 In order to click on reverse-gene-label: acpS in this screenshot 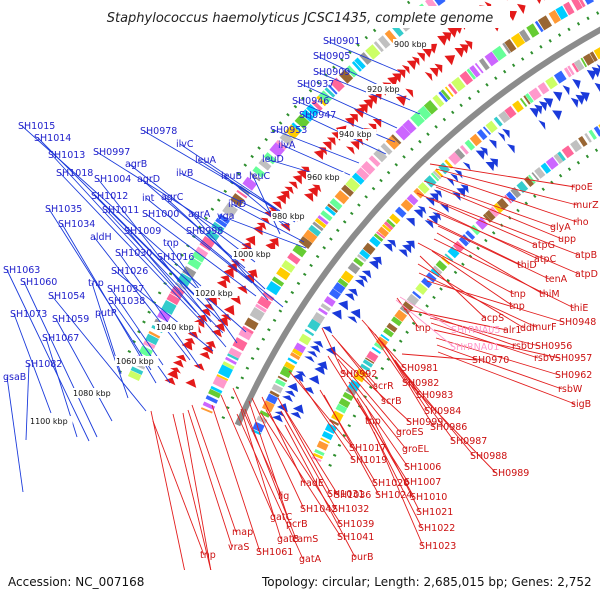, I will do `click(492, 318)`.